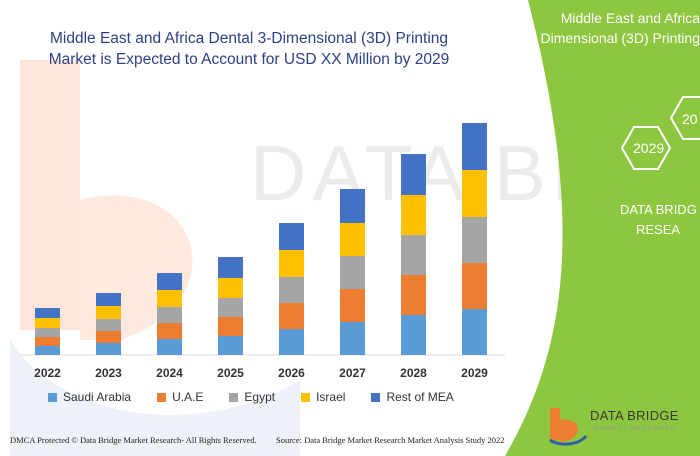 The image size is (700, 456). Describe the element at coordinates (47, 341) in the screenshot. I see `bar-segment-2022-u-a-e` at that location.